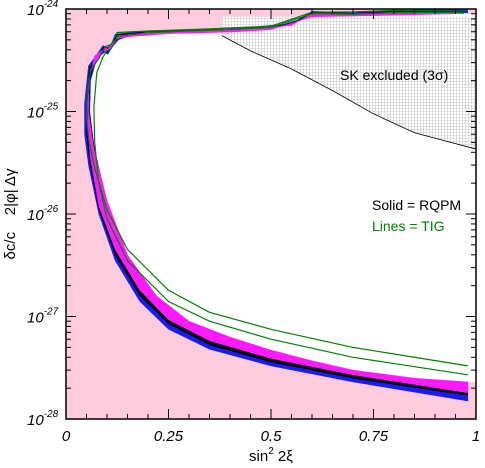  What do you see at coordinates (66, 436) in the screenshot?
I see `x-tick-label: 0` at bounding box center [66, 436].